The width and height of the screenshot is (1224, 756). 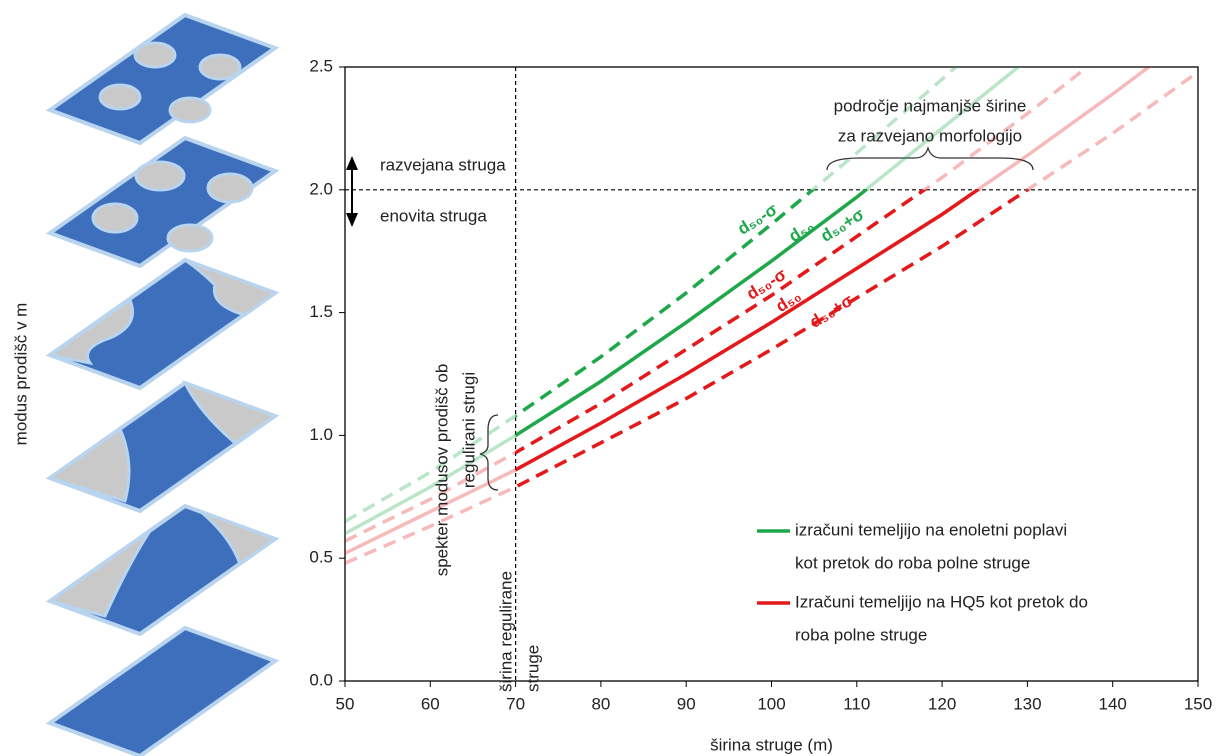 I want to click on y-tick-label: 1.5, so click(x=321, y=311).